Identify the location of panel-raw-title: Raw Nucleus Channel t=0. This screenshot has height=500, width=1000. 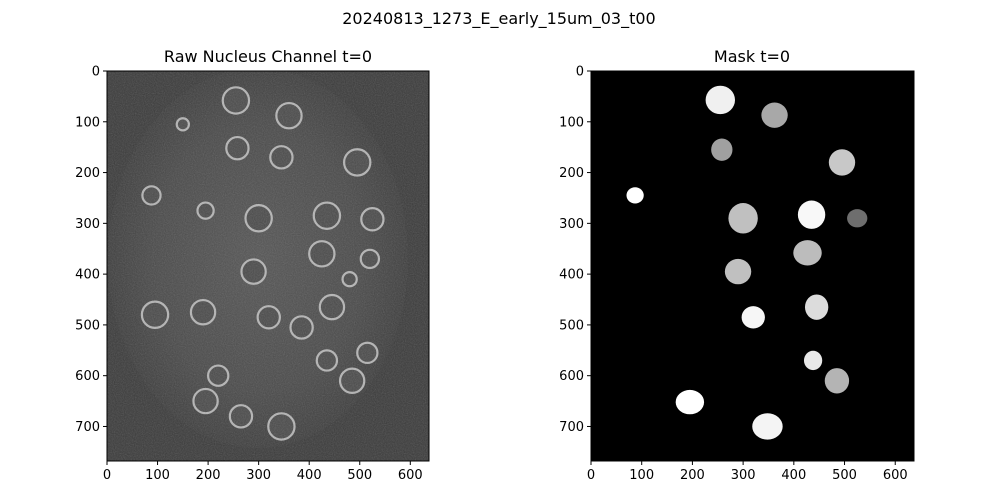
(268, 56).